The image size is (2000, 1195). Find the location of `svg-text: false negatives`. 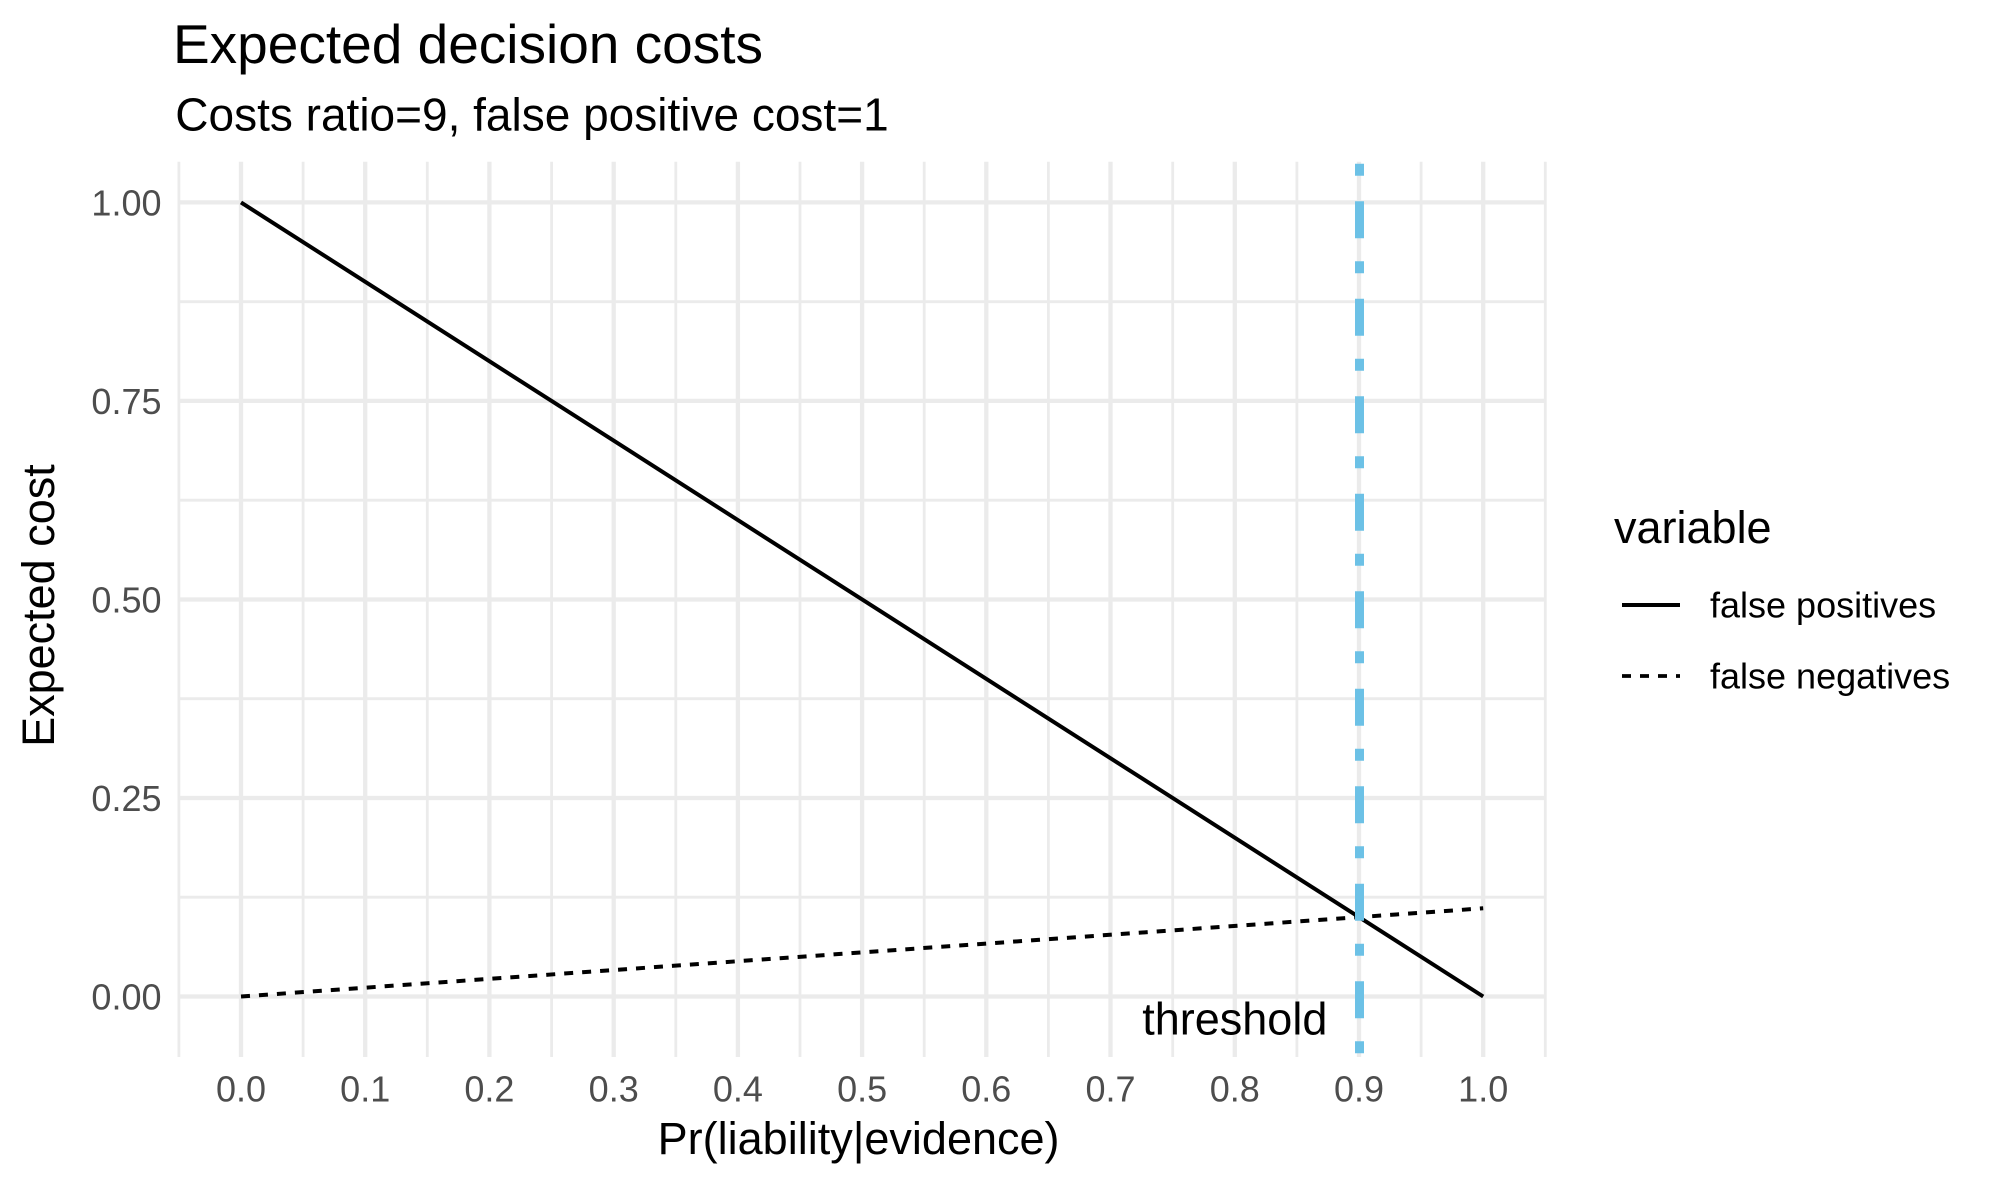

svg-text: false negatives is located at coordinates (1830, 676).